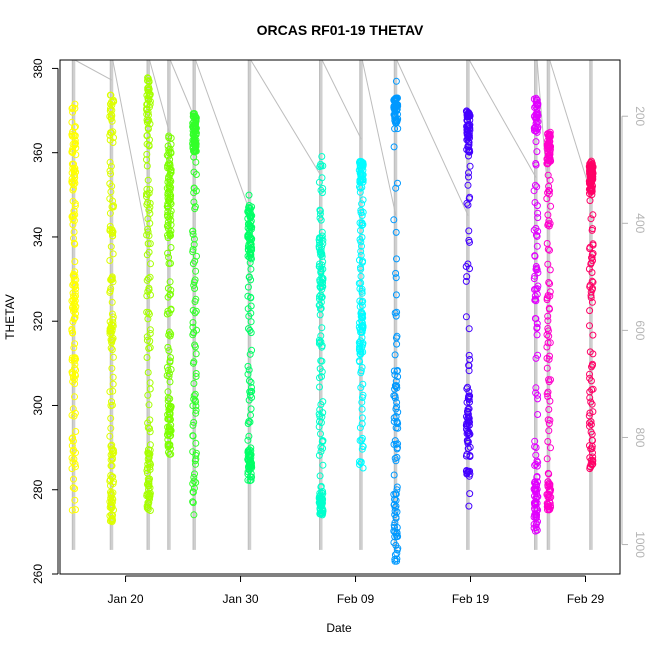  Describe the element at coordinates (38, 489) in the screenshot. I see `y-tick-label: 280` at that location.